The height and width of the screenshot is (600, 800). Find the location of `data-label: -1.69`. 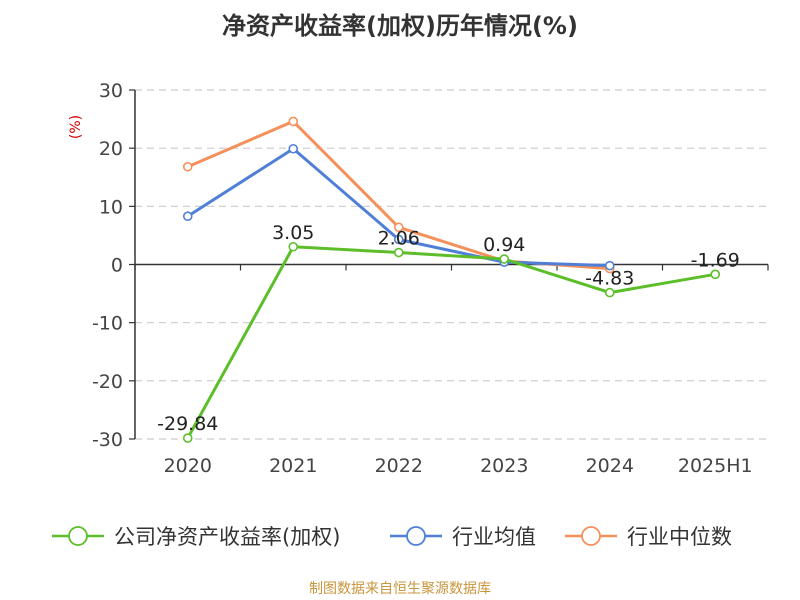

data-label: -1.69 is located at coordinates (715, 260).